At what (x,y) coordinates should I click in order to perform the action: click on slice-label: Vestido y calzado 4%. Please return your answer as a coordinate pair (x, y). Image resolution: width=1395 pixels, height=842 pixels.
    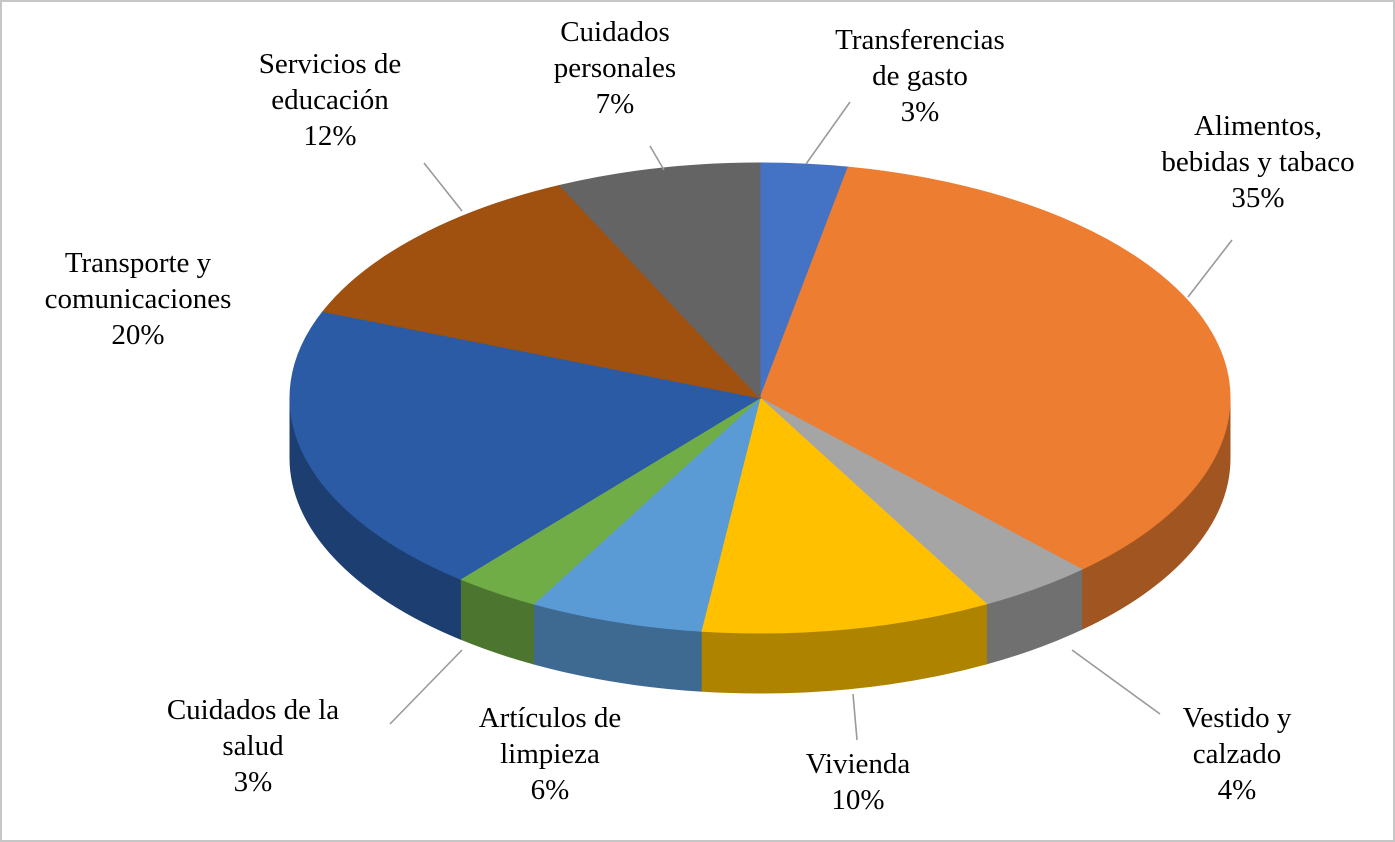
    Looking at the image, I should click on (1237, 754).